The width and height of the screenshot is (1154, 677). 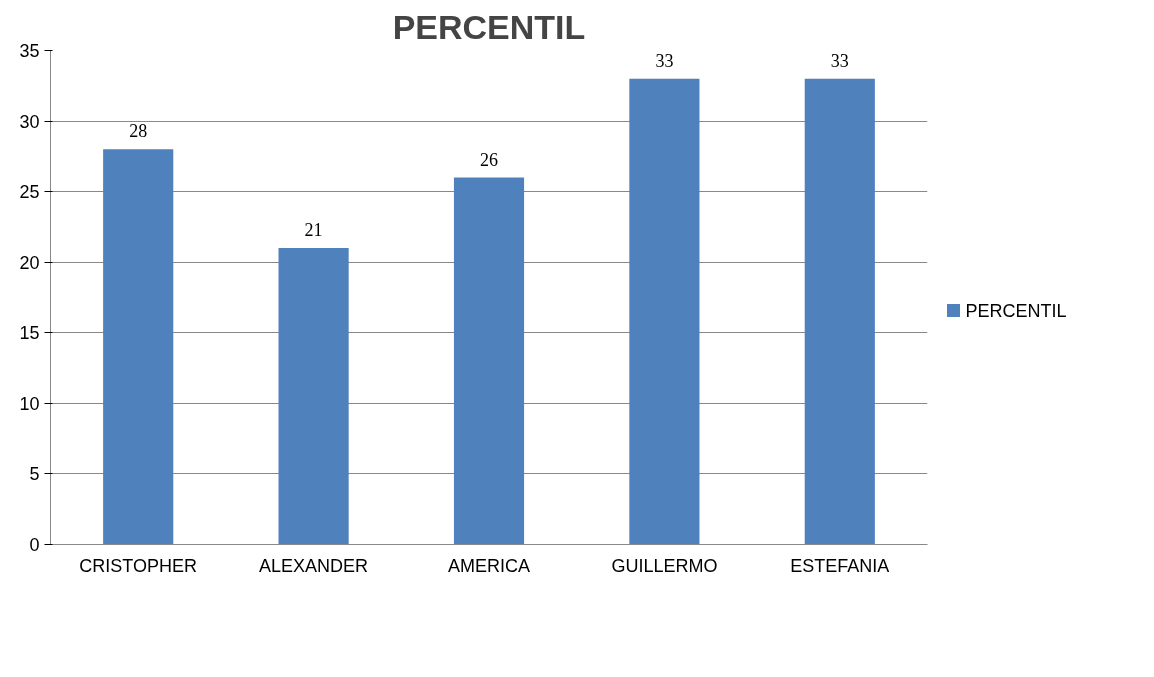 I want to click on x-tick-label: ALEXANDER, so click(x=314, y=565).